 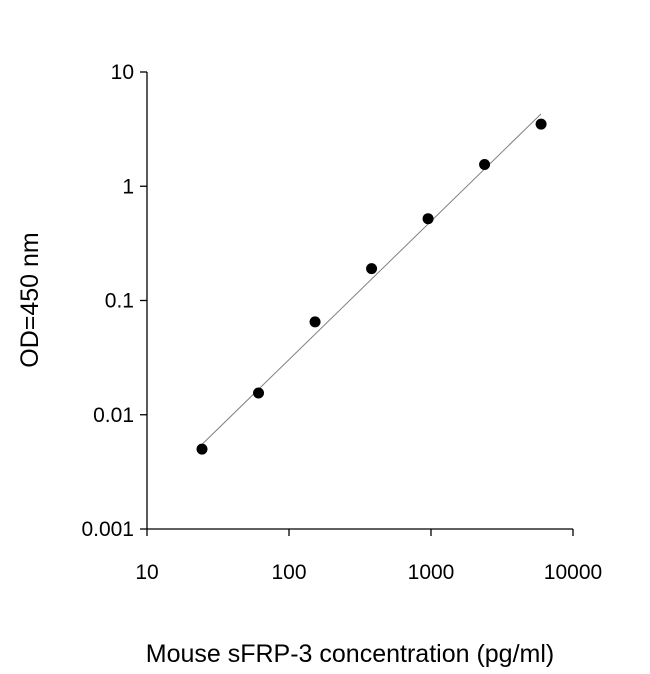 What do you see at coordinates (146, 572) in the screenshot?
I see `x-tick-label: 10` at bounding box center [146, 572].